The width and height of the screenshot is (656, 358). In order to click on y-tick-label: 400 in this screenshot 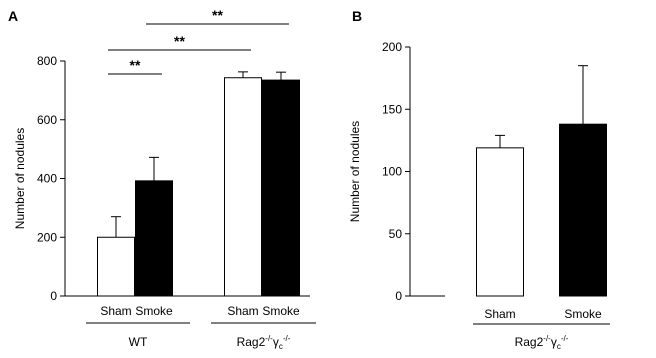, I will do `click(47, 179)`.